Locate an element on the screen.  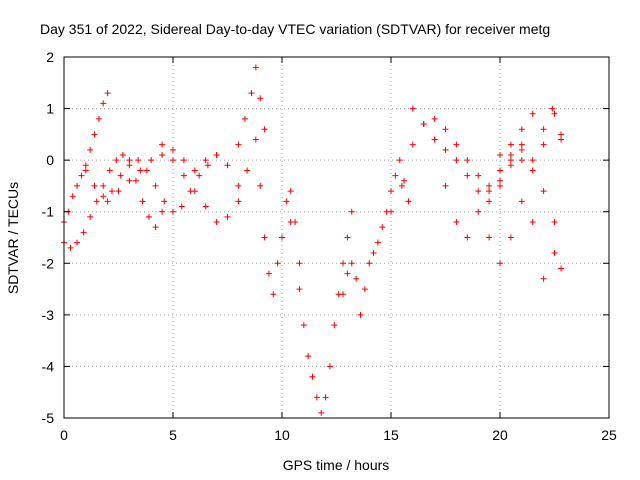
series-arc-d is located at coordinates (173, 188).